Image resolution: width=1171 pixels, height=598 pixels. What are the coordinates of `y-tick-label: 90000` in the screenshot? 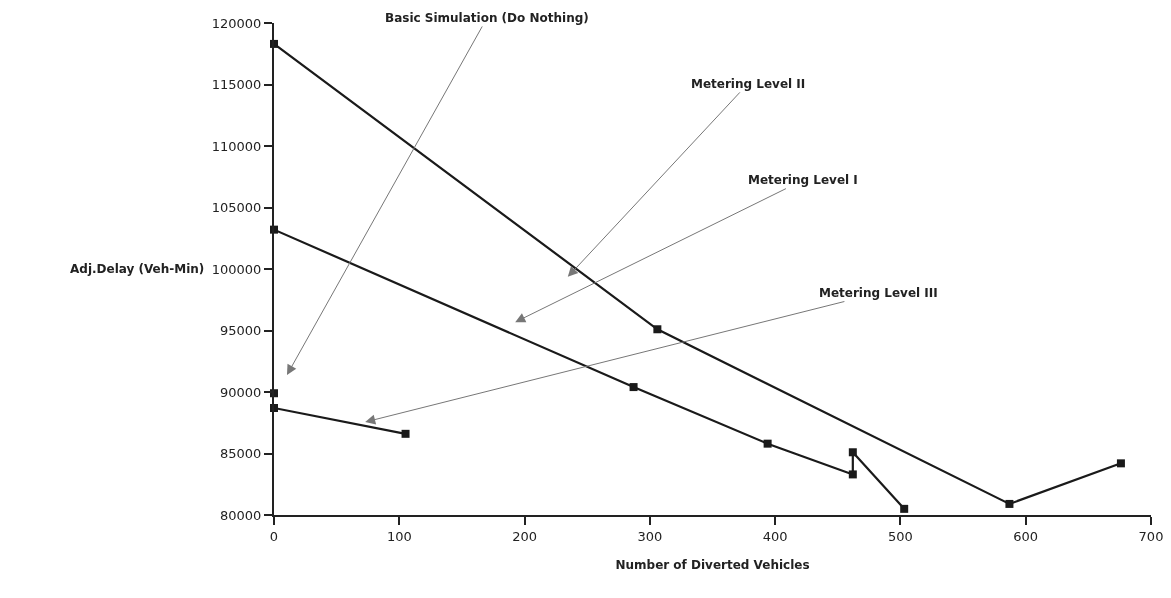 It's located at (241, 392).